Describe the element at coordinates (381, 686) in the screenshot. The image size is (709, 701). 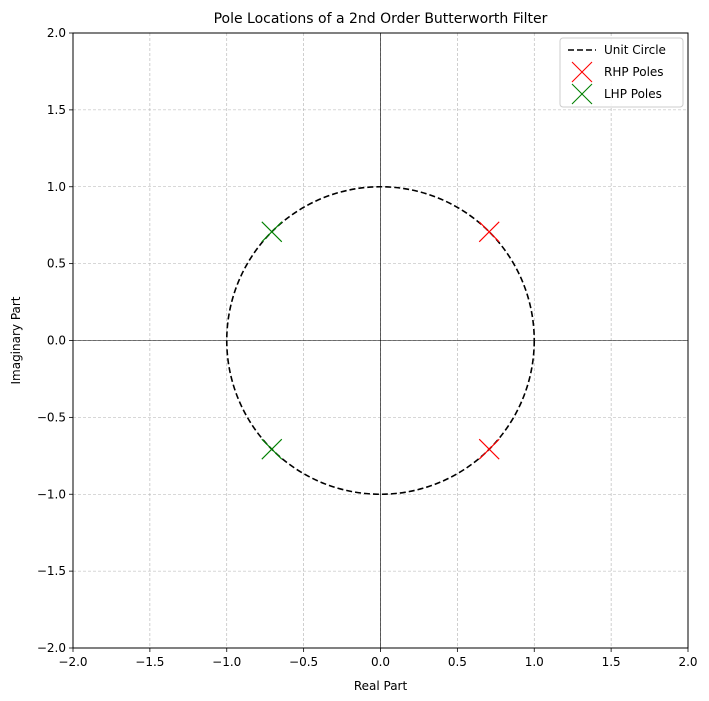
I see `x-axis-title: Real Part` at that location.